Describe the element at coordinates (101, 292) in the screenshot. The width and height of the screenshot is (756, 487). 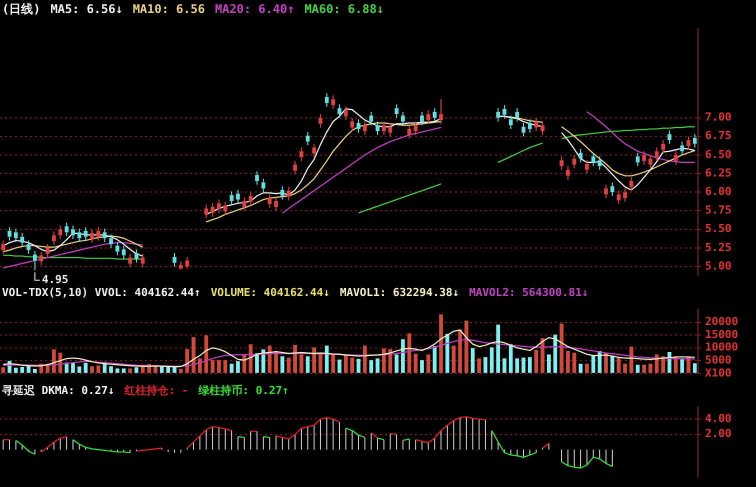
I see `chart-title: VOL-TDX(5,10) VVOL: 404162.44↑` at that location.